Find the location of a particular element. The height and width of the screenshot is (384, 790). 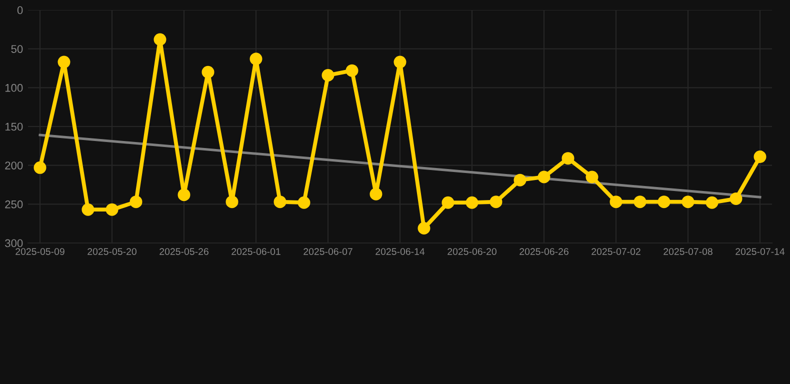

y-tick-label: 50 is located at coordinates (17, 49).